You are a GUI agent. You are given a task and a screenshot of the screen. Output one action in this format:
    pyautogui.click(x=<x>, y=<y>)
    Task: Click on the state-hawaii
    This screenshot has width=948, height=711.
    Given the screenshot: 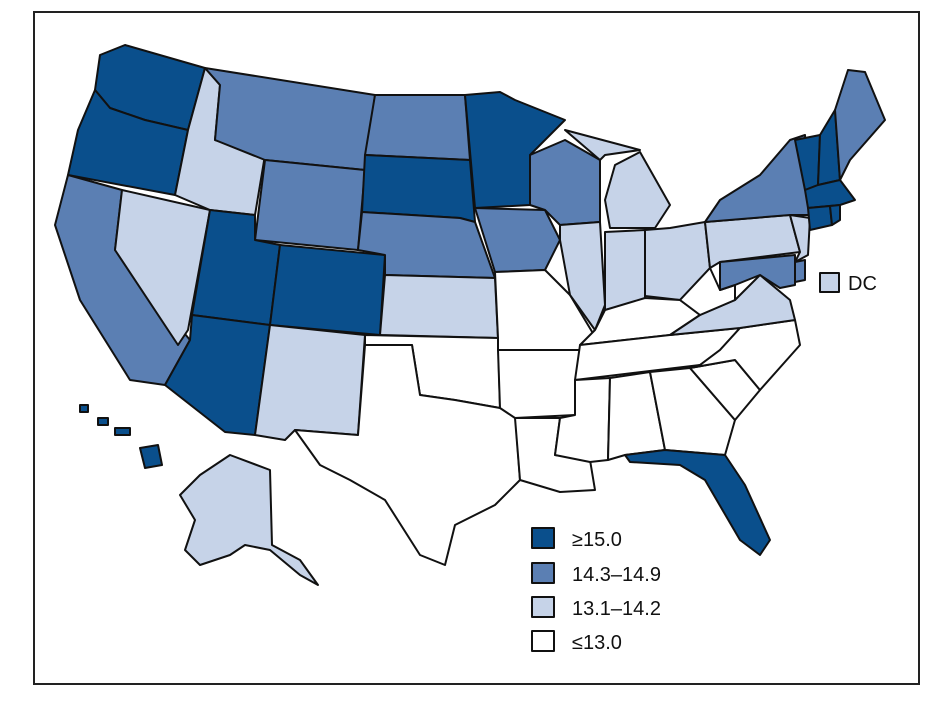 What is the action you would take?
    pyautogui.click(x=121, y=436)
    